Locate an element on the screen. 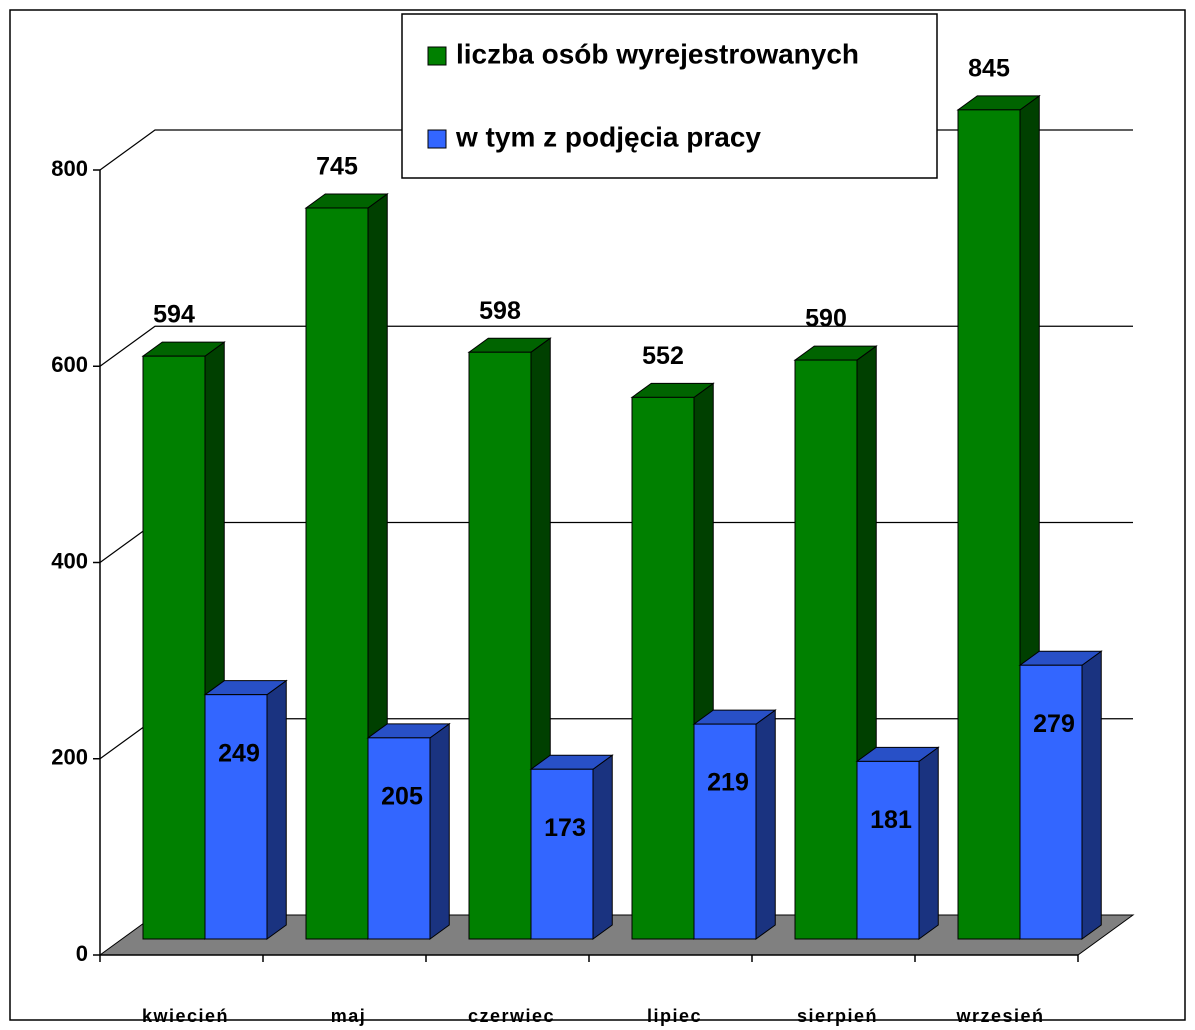  value-label: 745 is located at coordinates (337, 167).